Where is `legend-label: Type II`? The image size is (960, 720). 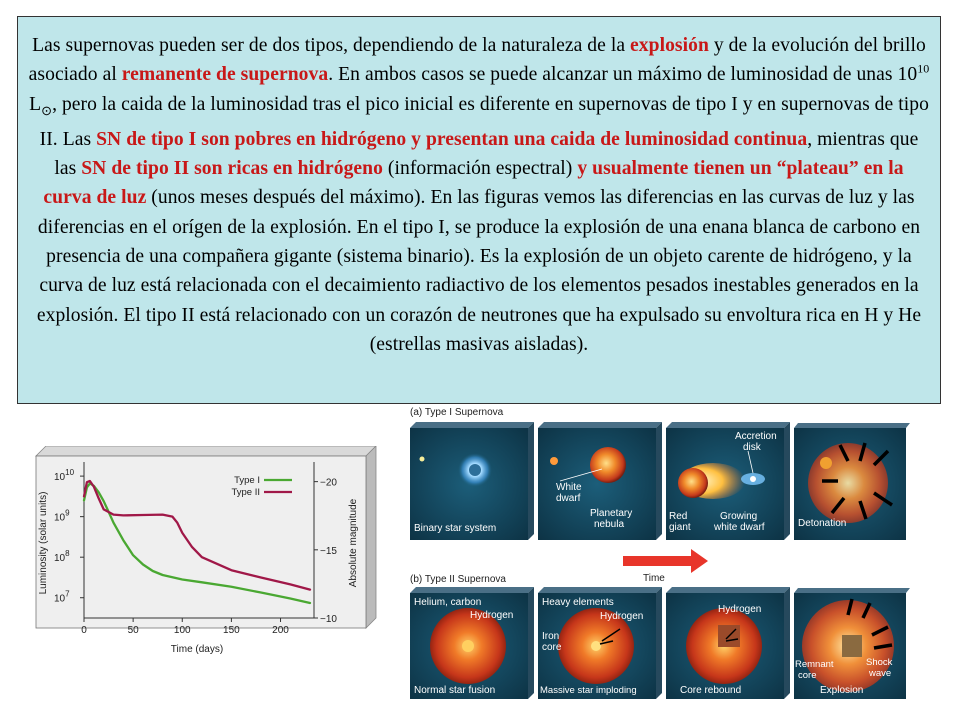 legend-label: Type II is located at coordinates (245, 492).